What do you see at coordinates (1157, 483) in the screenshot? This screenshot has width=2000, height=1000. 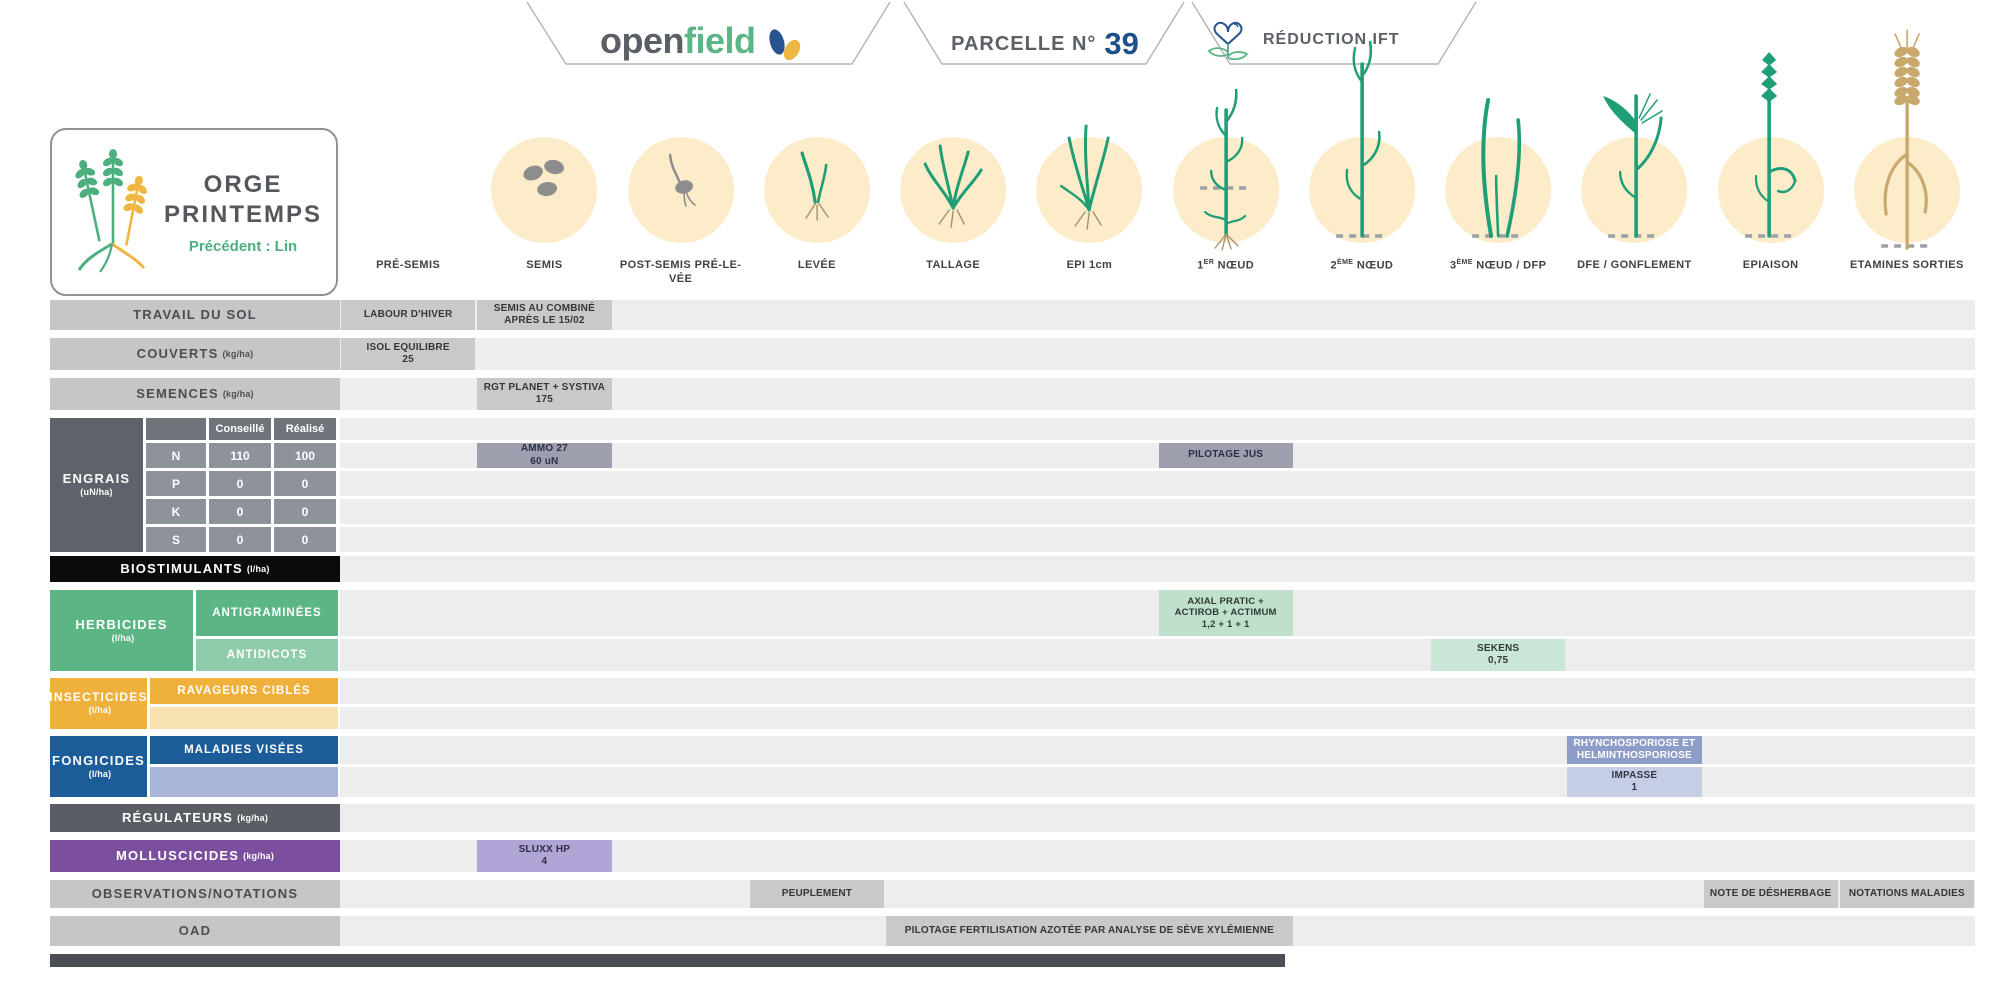 I see `engrais-strip-P` at bounding box center [1157, 483].